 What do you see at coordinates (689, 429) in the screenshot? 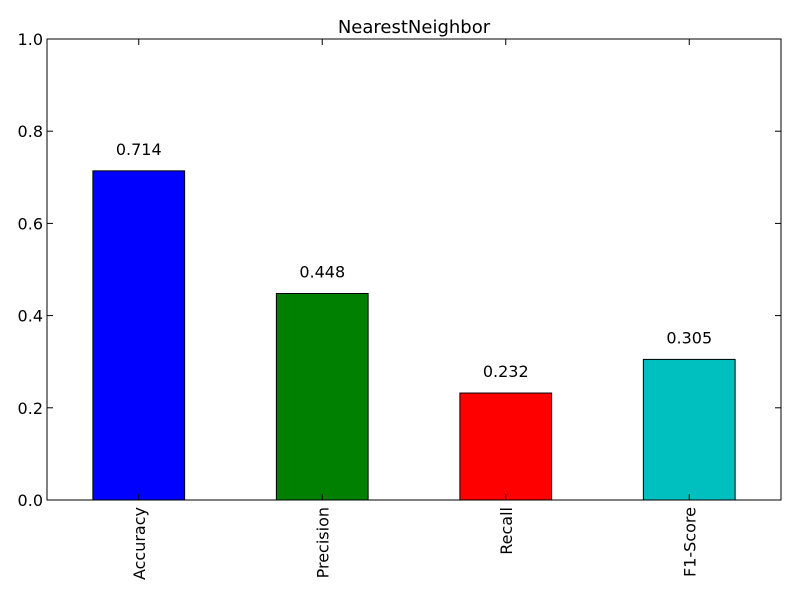
I see `bar-f1-score` at bounding box center [689, 429].